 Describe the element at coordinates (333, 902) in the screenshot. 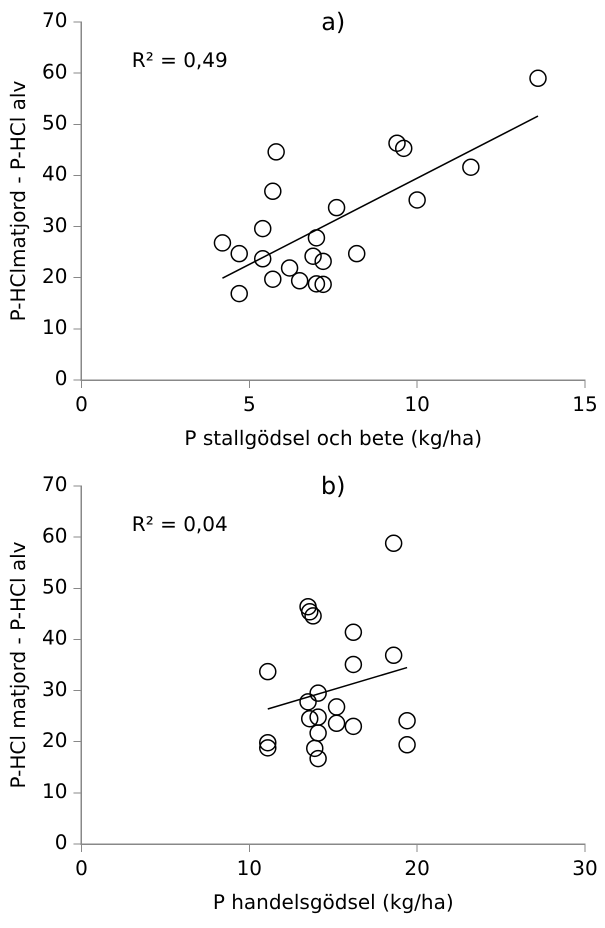

I see `x-axis-title: P handelsgödsel (kg/ha)` at that location.